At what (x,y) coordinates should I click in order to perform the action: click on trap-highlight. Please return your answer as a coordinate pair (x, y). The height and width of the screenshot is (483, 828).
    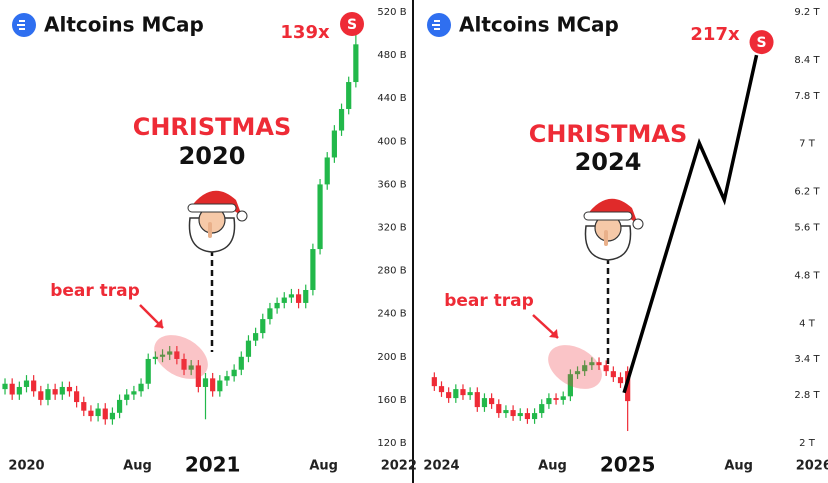
    Looking at the image, I should click on (575, 367).